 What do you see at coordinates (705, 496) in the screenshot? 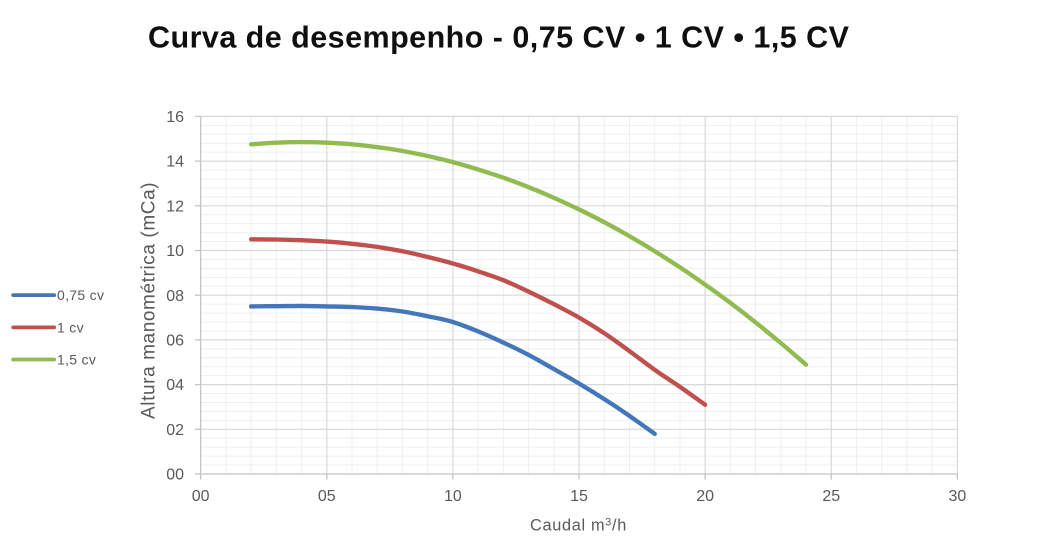
I see `svg-text: 20` at bounding box center [705, 496].